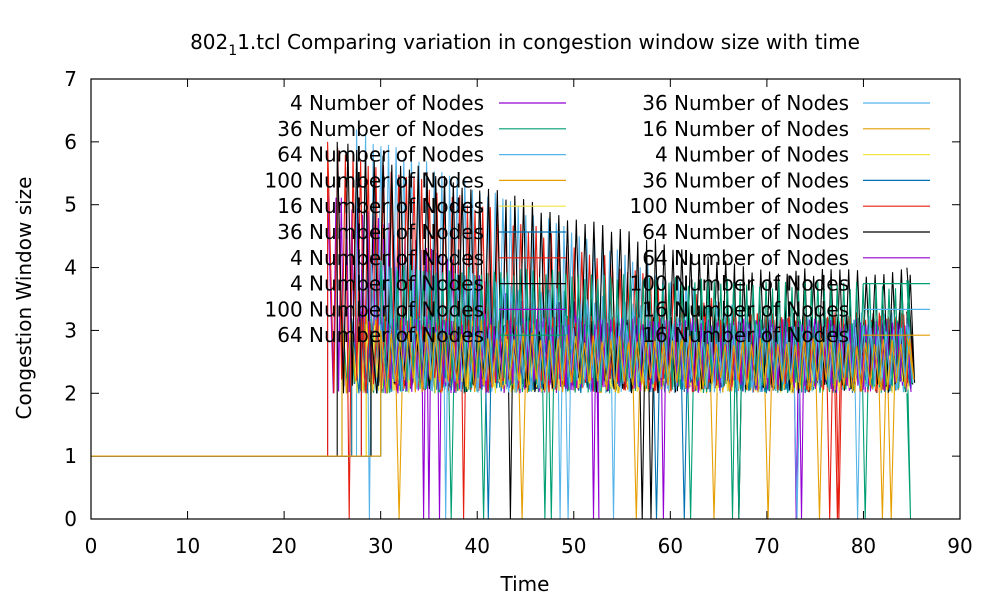 The image size is (1000, 600). What do you see at coordinates (959, 546) in the screenshot?
I see `x-tick-label: 90` at bounding box center [959, 546].